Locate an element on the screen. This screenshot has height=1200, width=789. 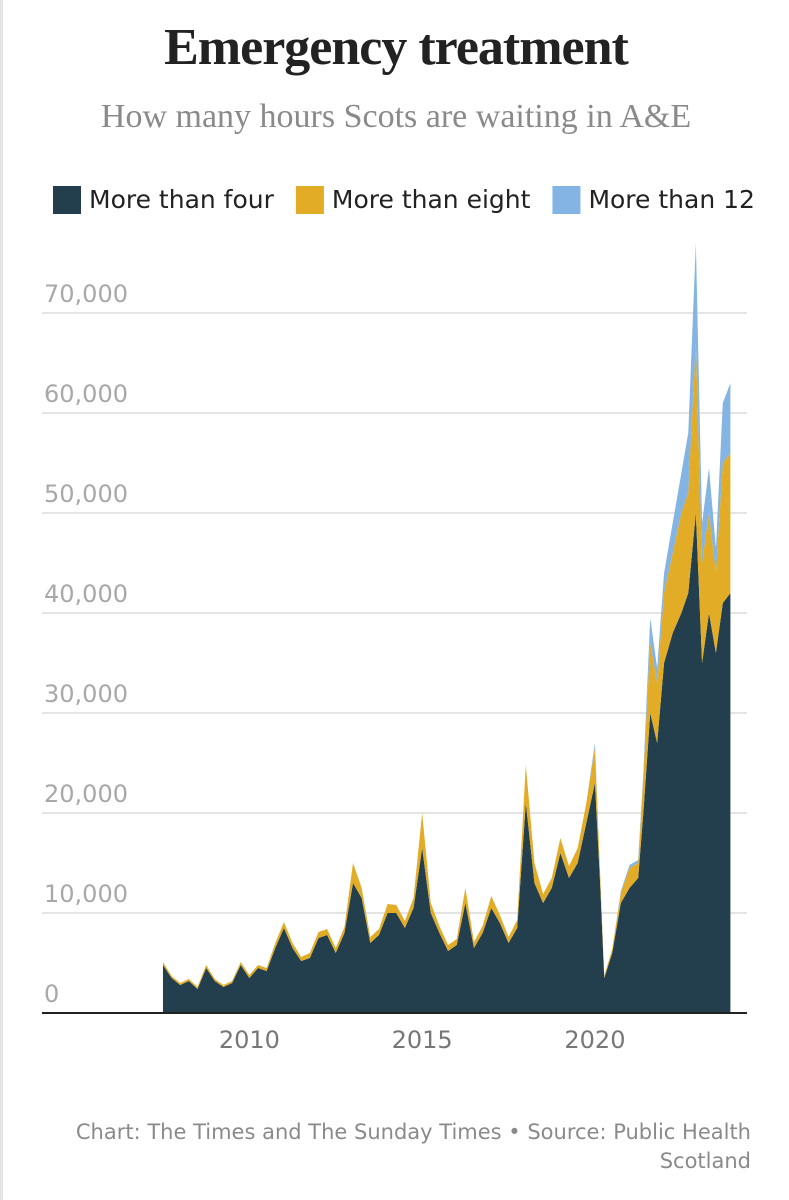
y-tick-label: 0 is located at coordinates (51, 994).